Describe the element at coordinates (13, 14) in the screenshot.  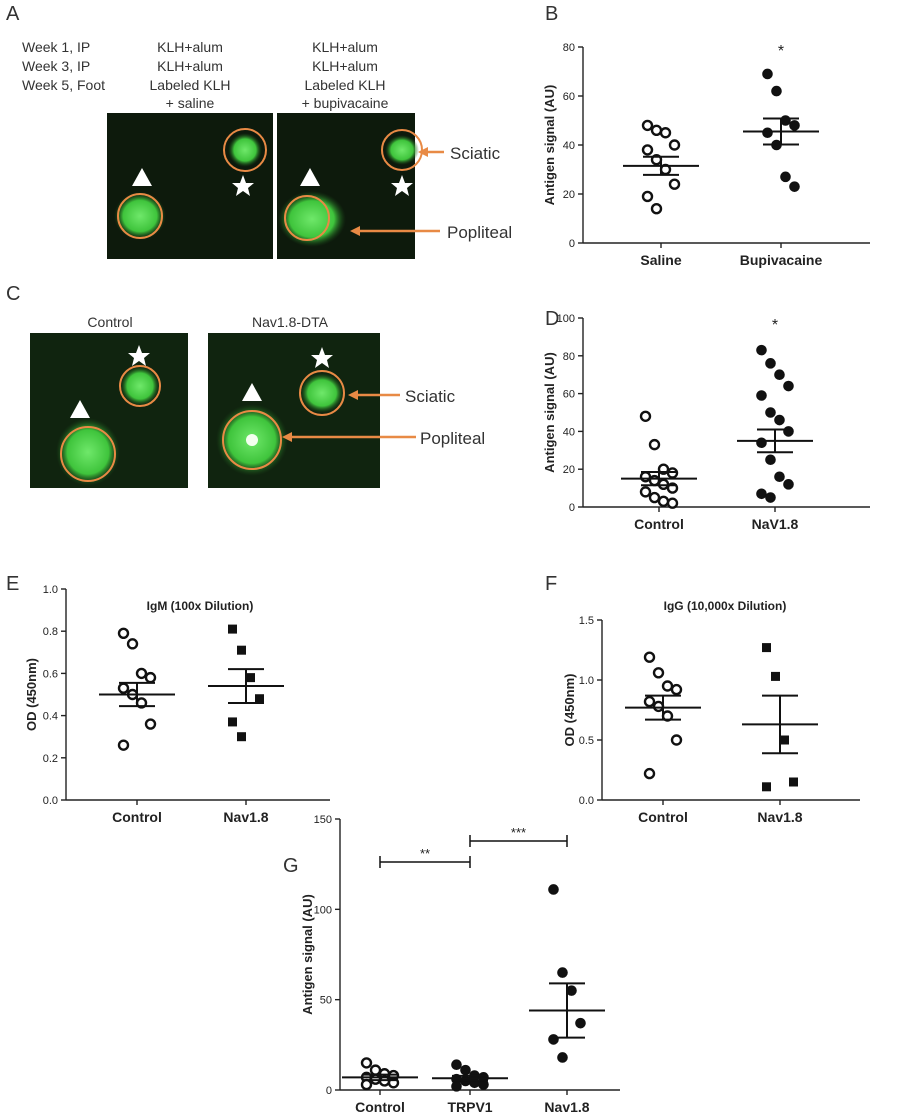
I see `panel-label: A` at that location.